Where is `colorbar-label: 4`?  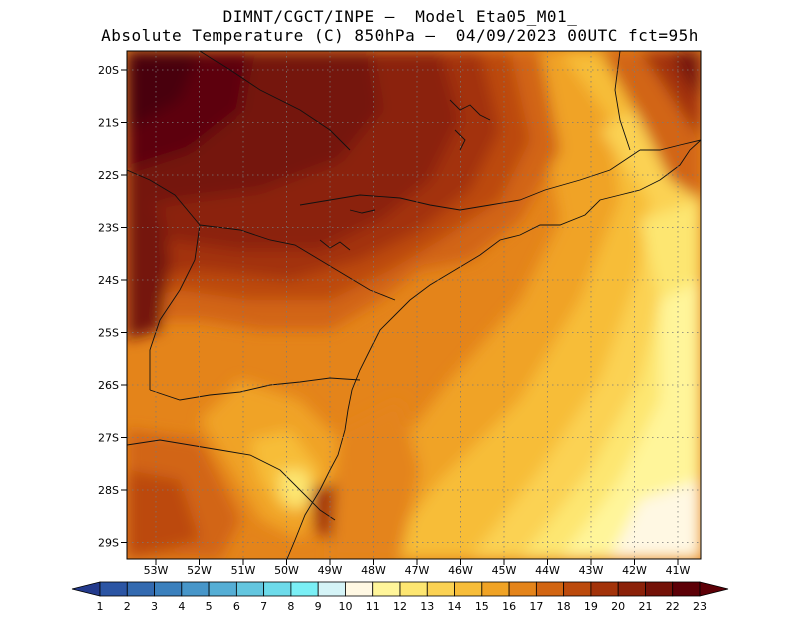
colorbar-label: 4 is located at coordinates (181, 606).